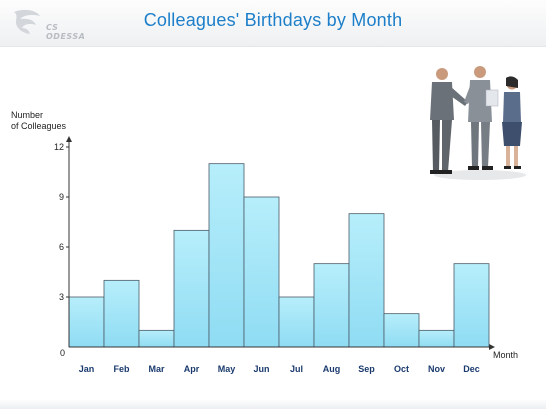 Image resolution: width=546 pixels, height=409 pixels. What do you see at coordinates (296, 369) in the screenshot?
I see `x-tick-label: Jul` at bounding box center [296, 369].